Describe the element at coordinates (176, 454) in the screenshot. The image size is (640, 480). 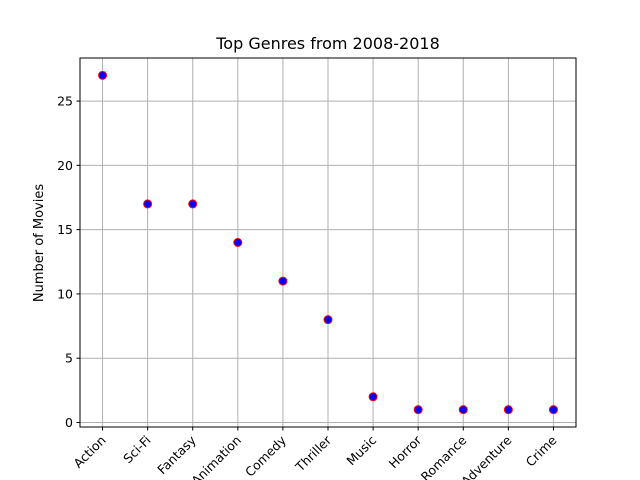
I see `x-tick-label: Fantasy` at that location.